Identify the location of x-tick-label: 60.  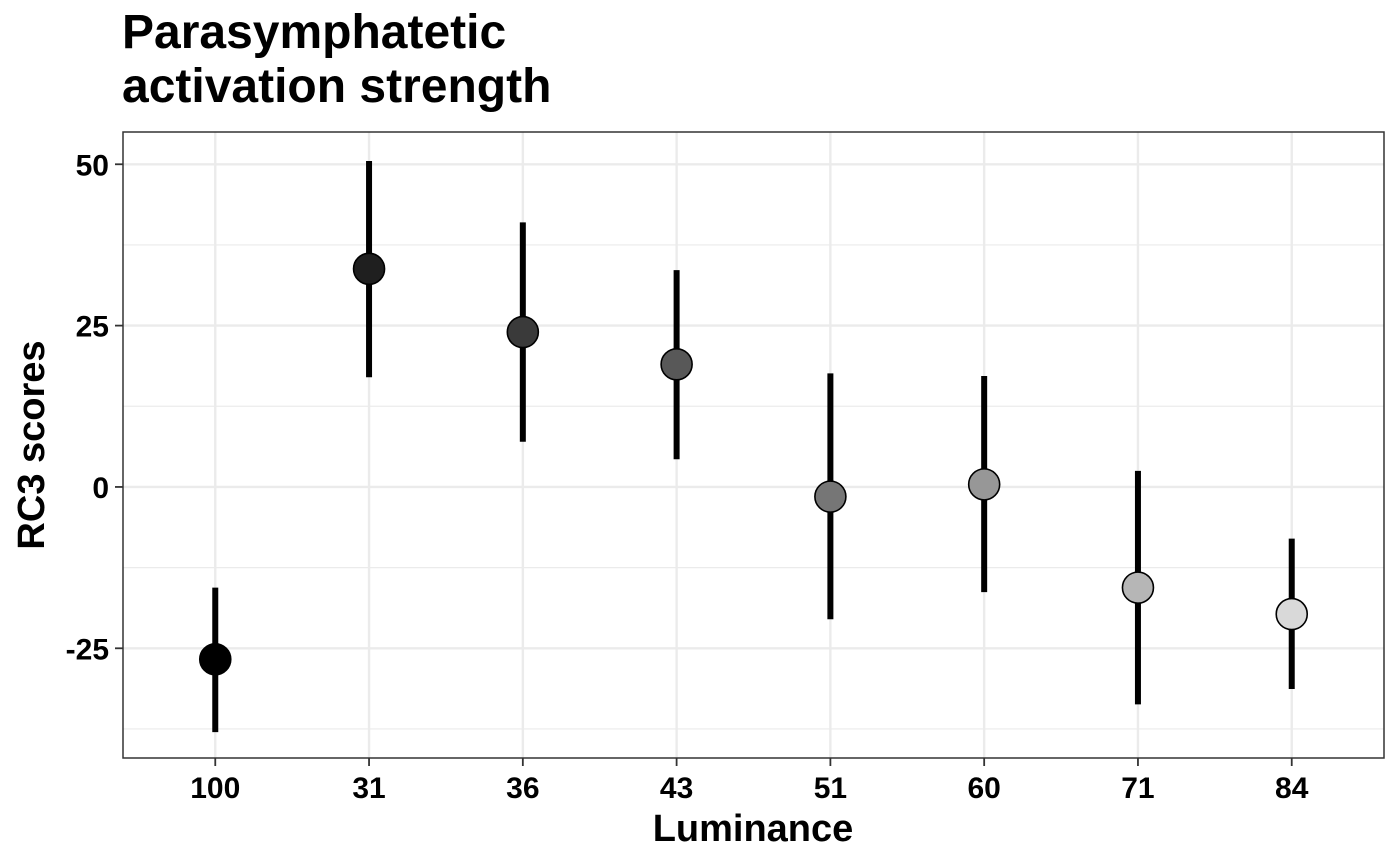
(983, 788).